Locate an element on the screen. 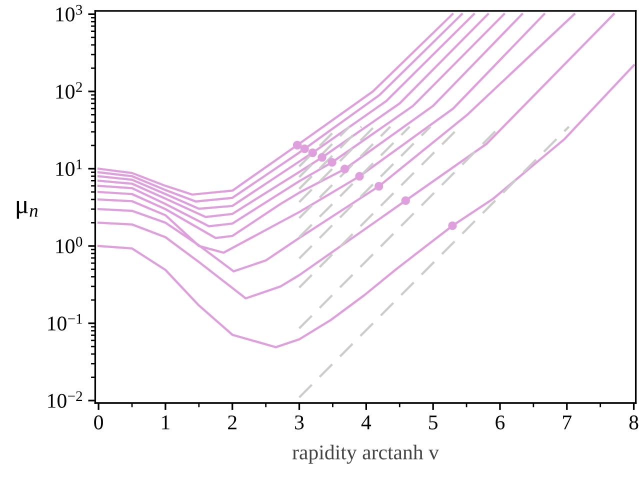  y-tick-label: 10$^{2}$ is located at coordinates (69, 90).